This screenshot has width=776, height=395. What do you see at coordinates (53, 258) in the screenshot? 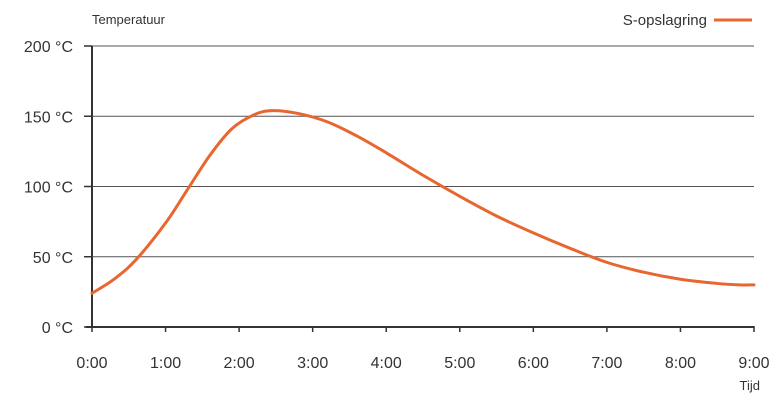
I see `y-tick-label: 50 °C` at bounding box center [53, 258].